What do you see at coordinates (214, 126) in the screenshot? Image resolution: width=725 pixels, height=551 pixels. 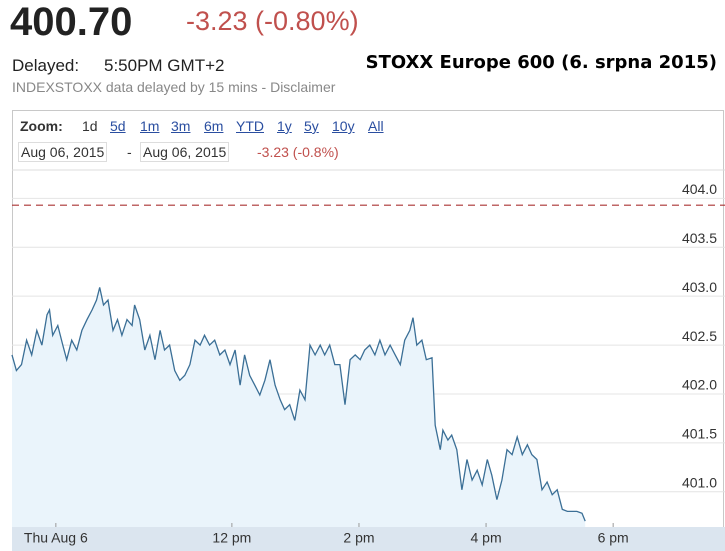 I see `zoom-option: 6m` at bounding box center [214, 126].